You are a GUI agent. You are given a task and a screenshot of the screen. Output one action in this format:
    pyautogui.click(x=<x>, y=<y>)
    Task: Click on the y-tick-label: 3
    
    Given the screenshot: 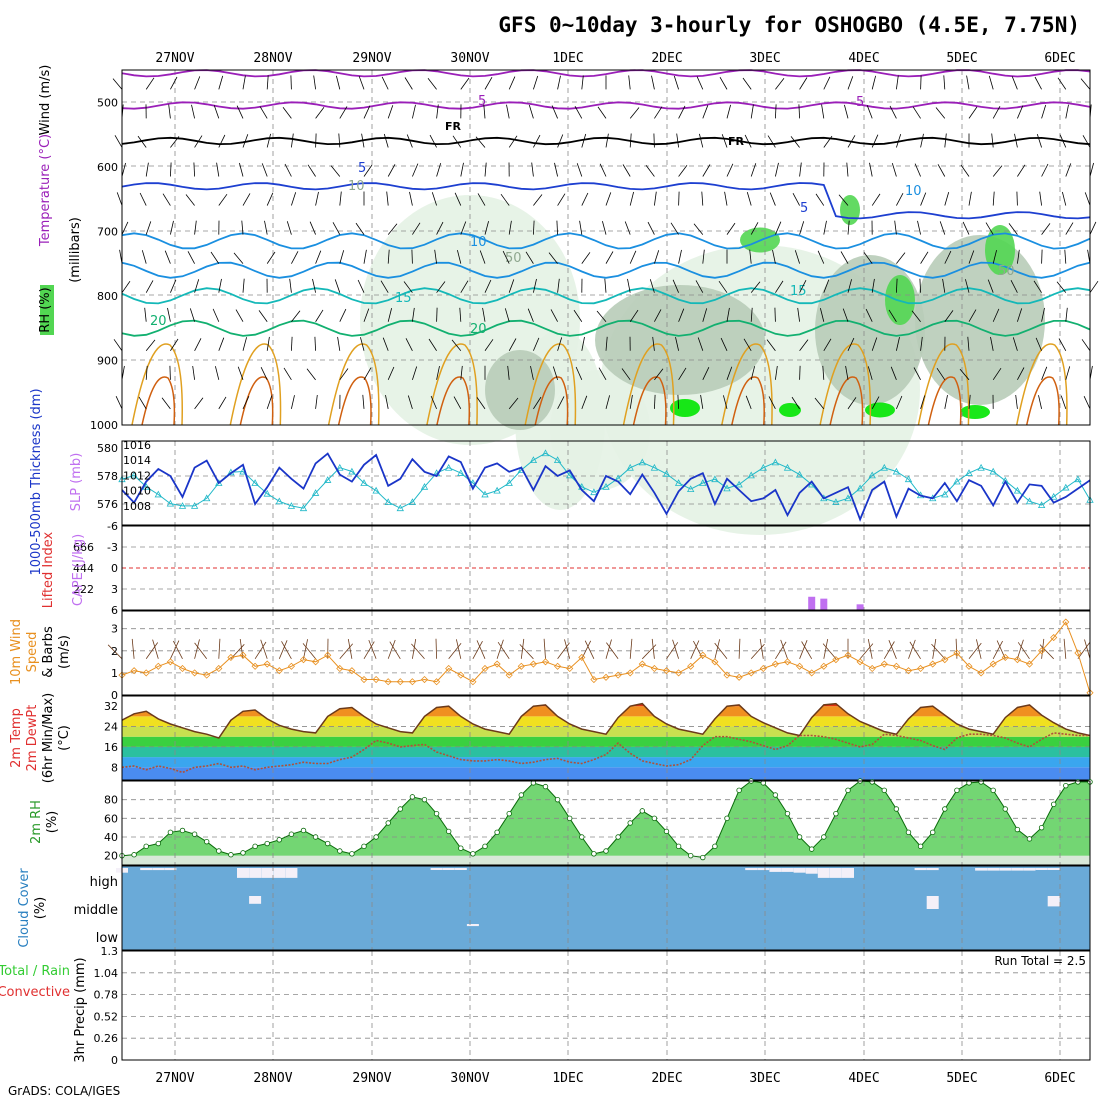 What is the action you would take?
    pyautogui.click(x=114, y=589)
    